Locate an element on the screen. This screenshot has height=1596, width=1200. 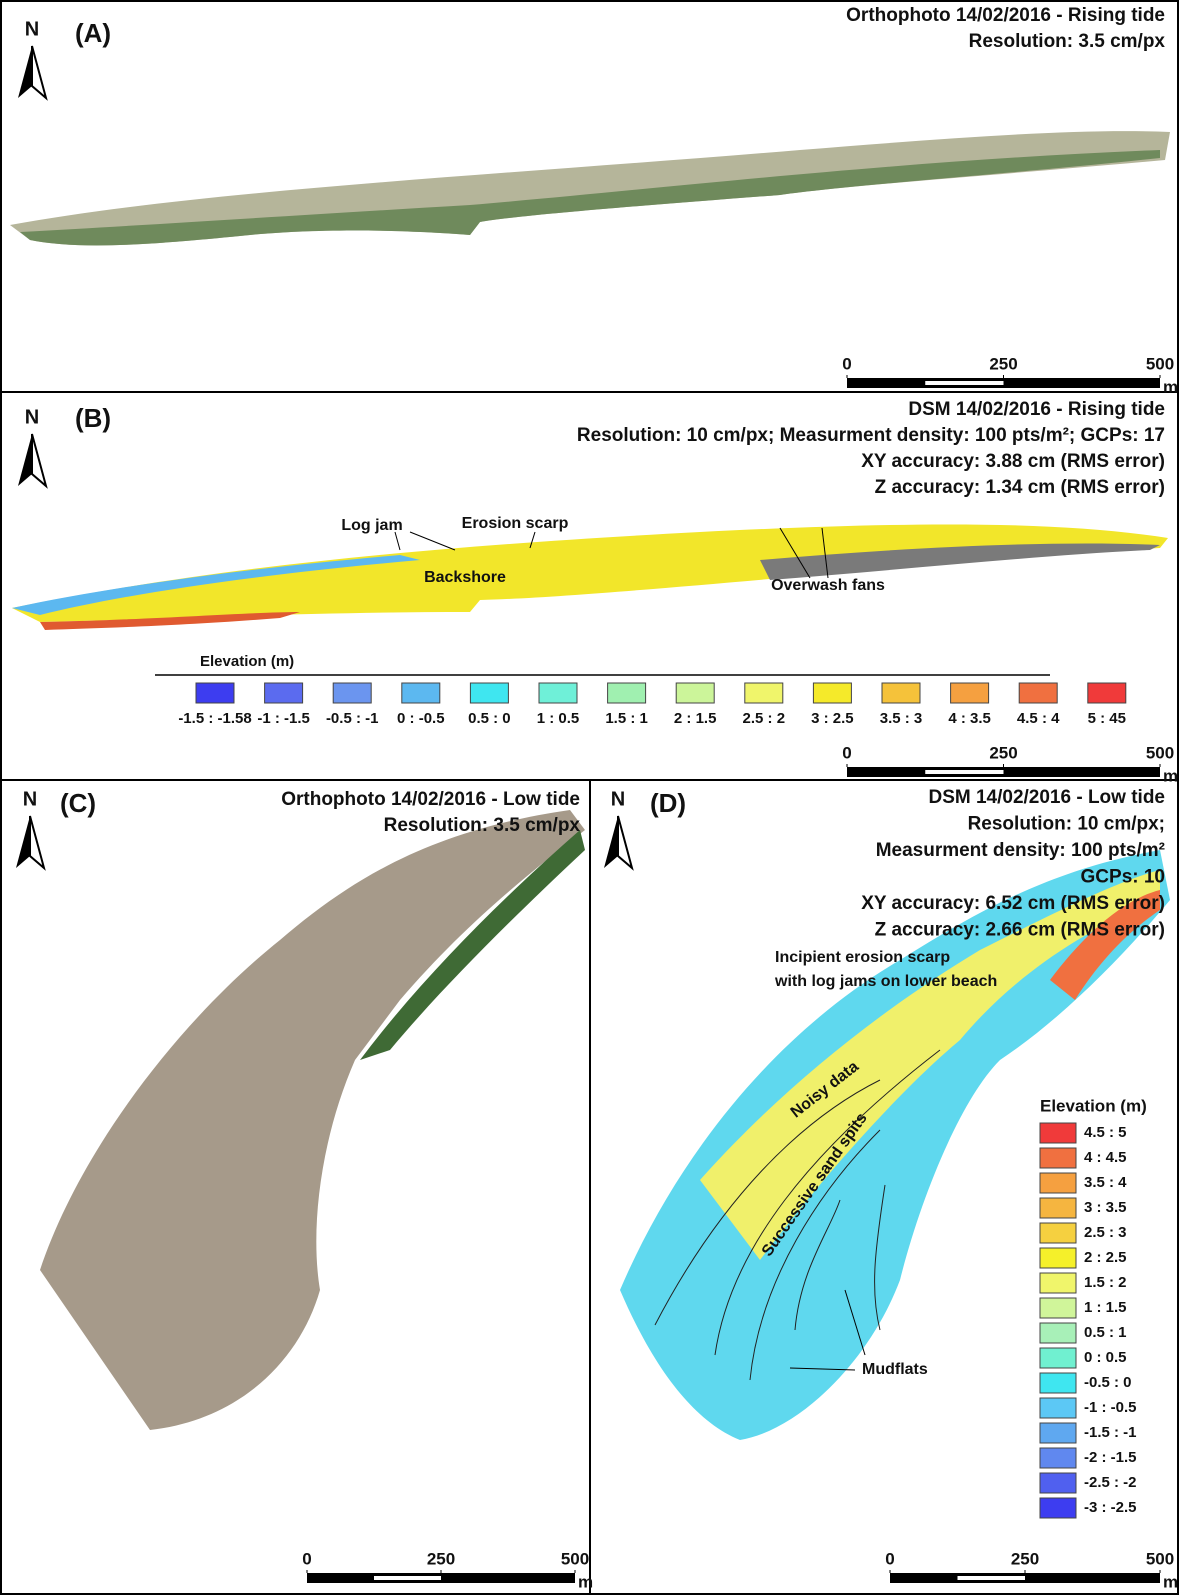
panel-title: Resolution: 10 cm/px; is located at coordinates (1066, 824).